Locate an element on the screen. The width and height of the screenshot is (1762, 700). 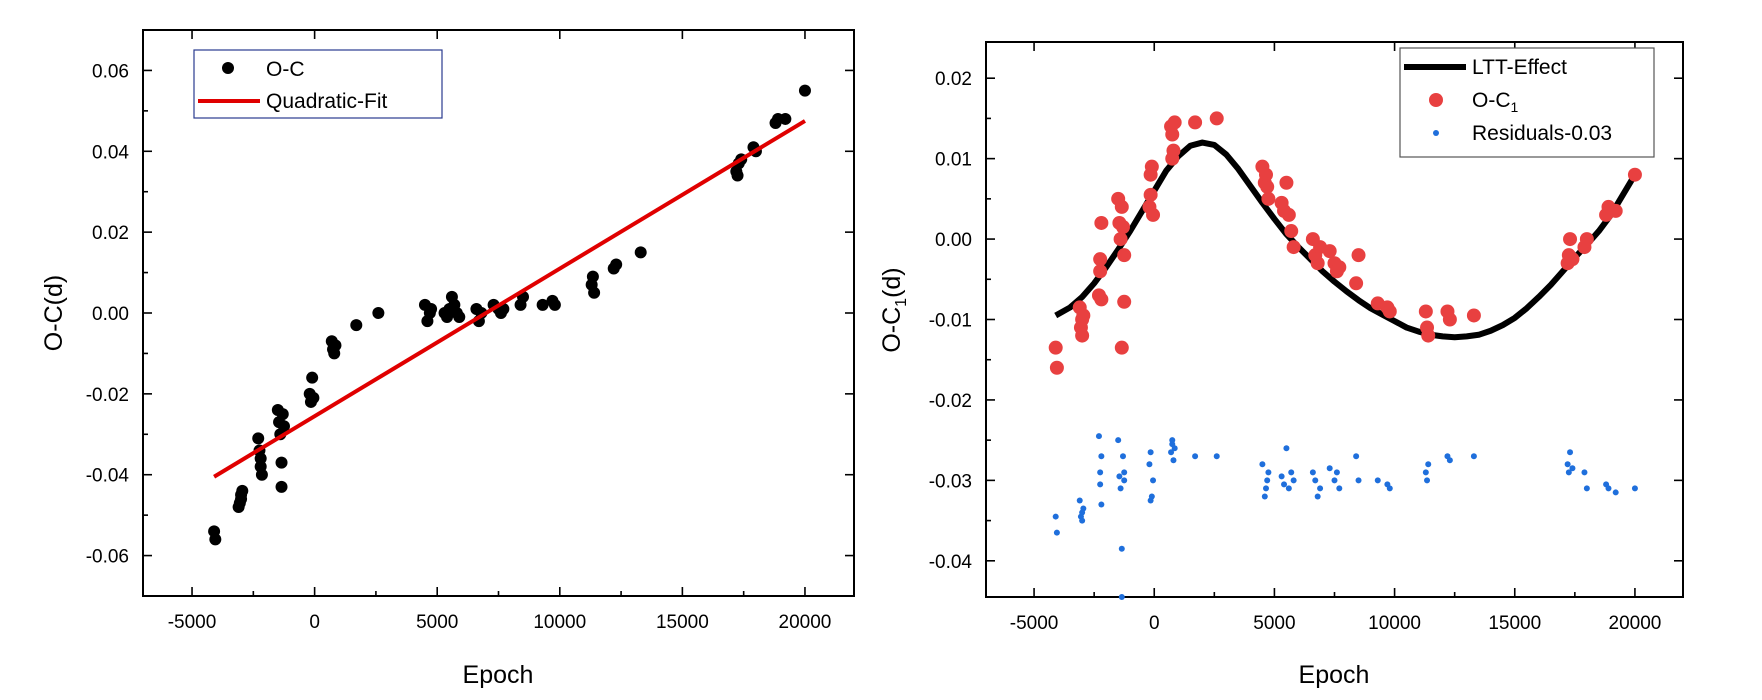
right-y-axis-title: O-C1(d) is located at coordinates (894, 309).